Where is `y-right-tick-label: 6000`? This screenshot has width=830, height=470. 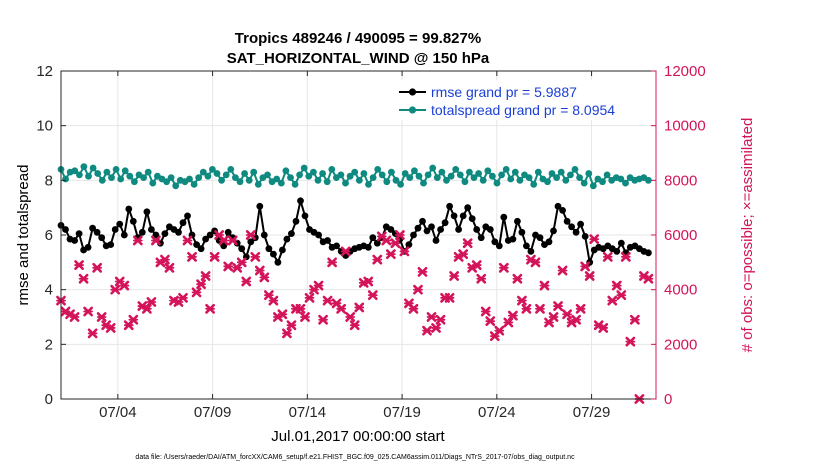 y-right-tick-label: 6000 is located at coordinates (680, 235).